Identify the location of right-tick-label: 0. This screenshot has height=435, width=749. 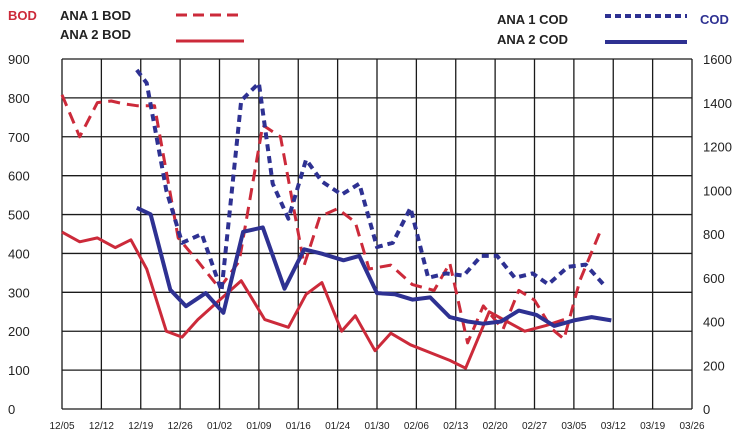
(706, 409).